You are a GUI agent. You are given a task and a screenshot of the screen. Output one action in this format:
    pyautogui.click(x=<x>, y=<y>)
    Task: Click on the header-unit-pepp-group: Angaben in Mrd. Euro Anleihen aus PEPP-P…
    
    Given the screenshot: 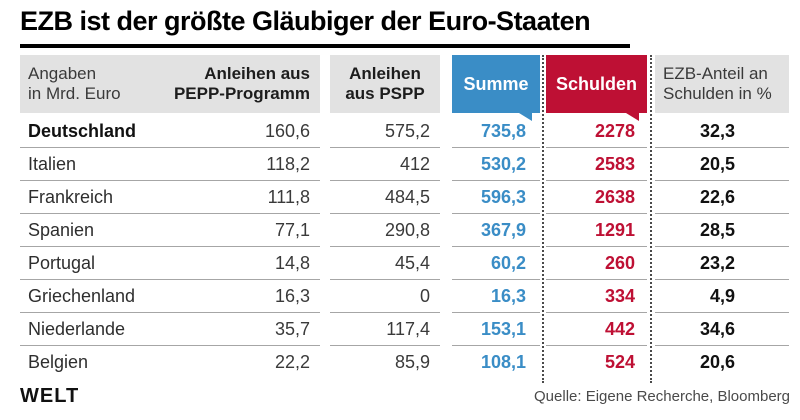 What is the action you would take?
    pyautogui.click(x=170, y=84)
    